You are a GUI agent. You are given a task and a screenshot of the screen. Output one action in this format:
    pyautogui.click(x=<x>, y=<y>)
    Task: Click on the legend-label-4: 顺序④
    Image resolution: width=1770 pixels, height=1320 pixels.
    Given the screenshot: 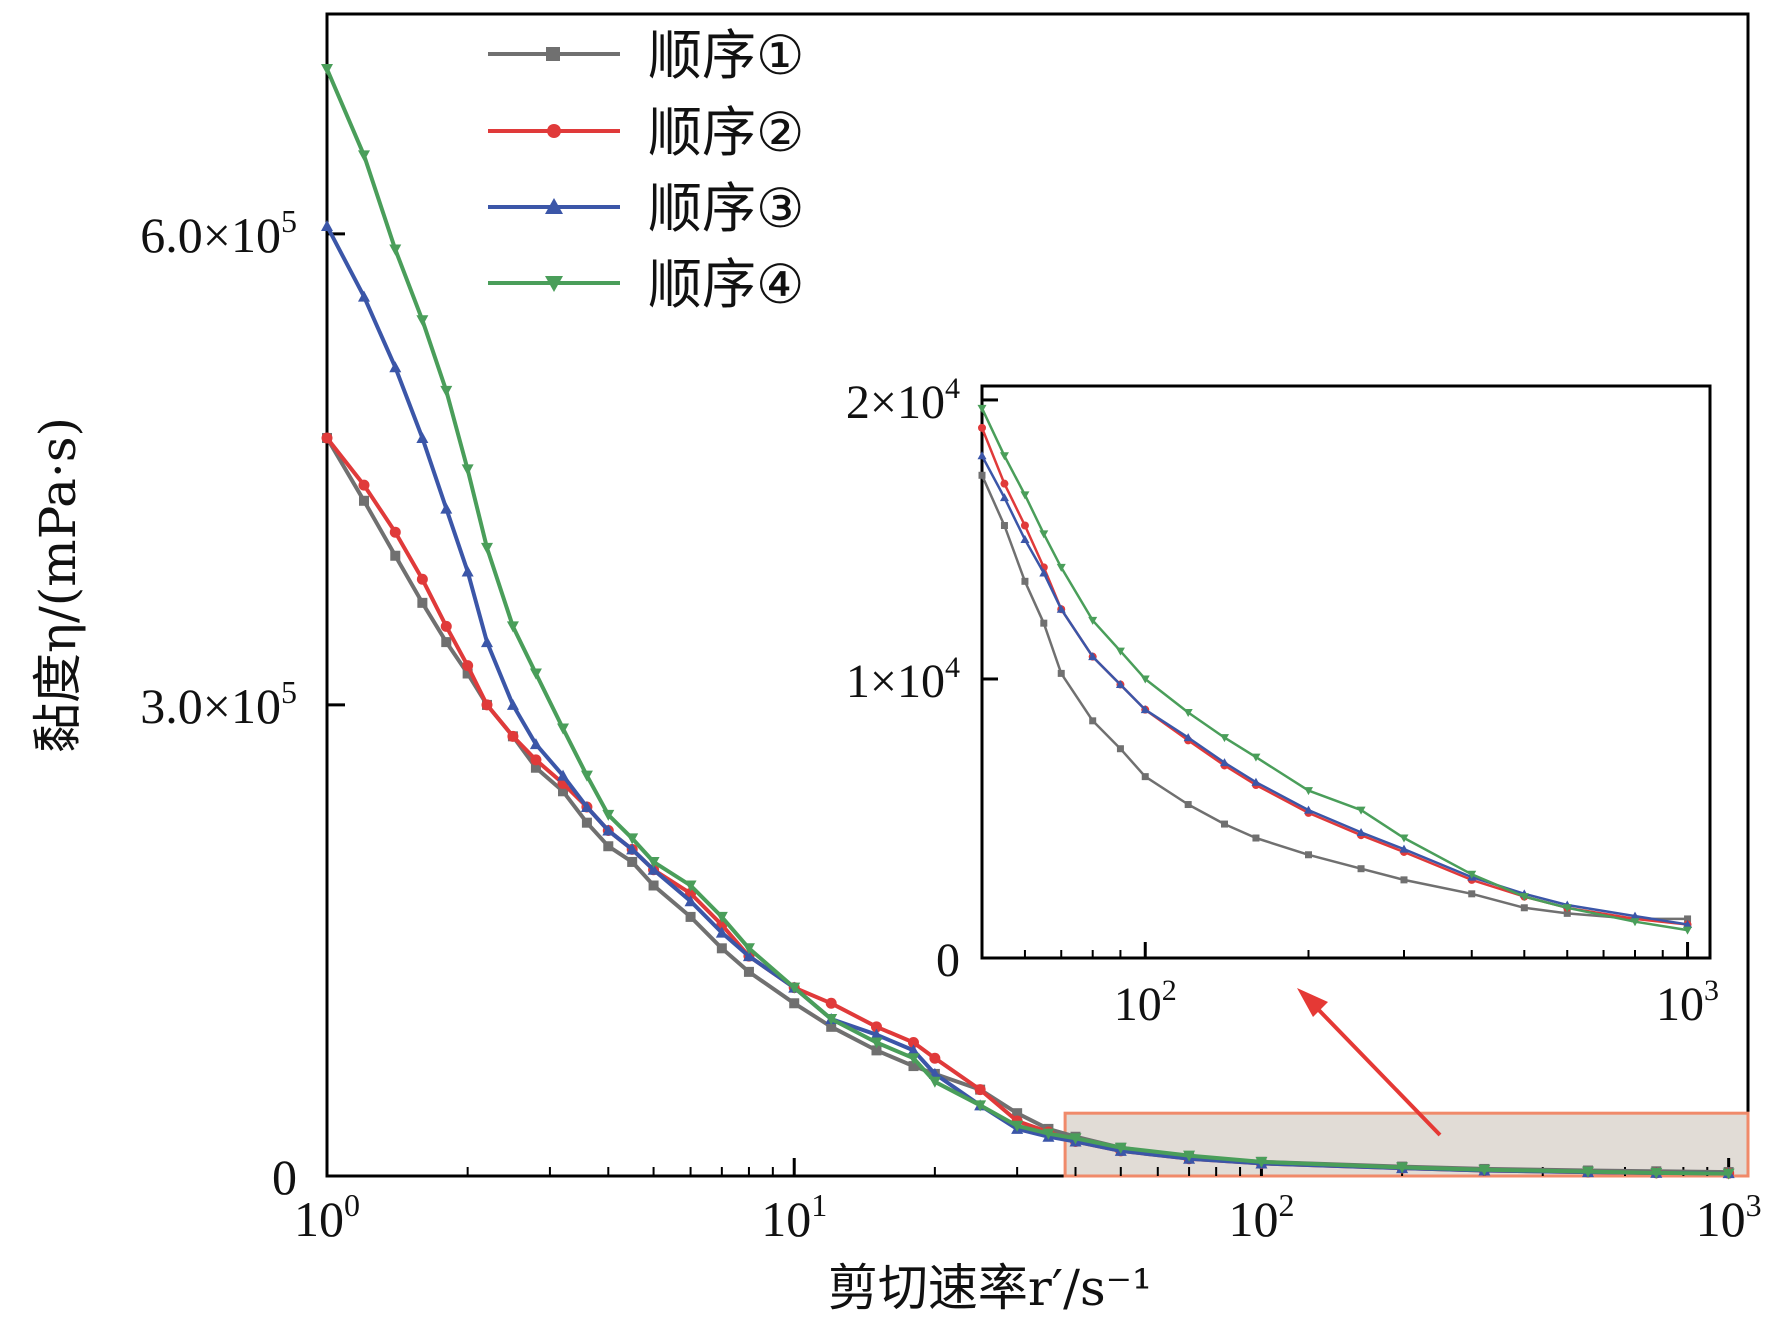 What is the action you would take?
    pyautogui.click(x=726, y=284)
    